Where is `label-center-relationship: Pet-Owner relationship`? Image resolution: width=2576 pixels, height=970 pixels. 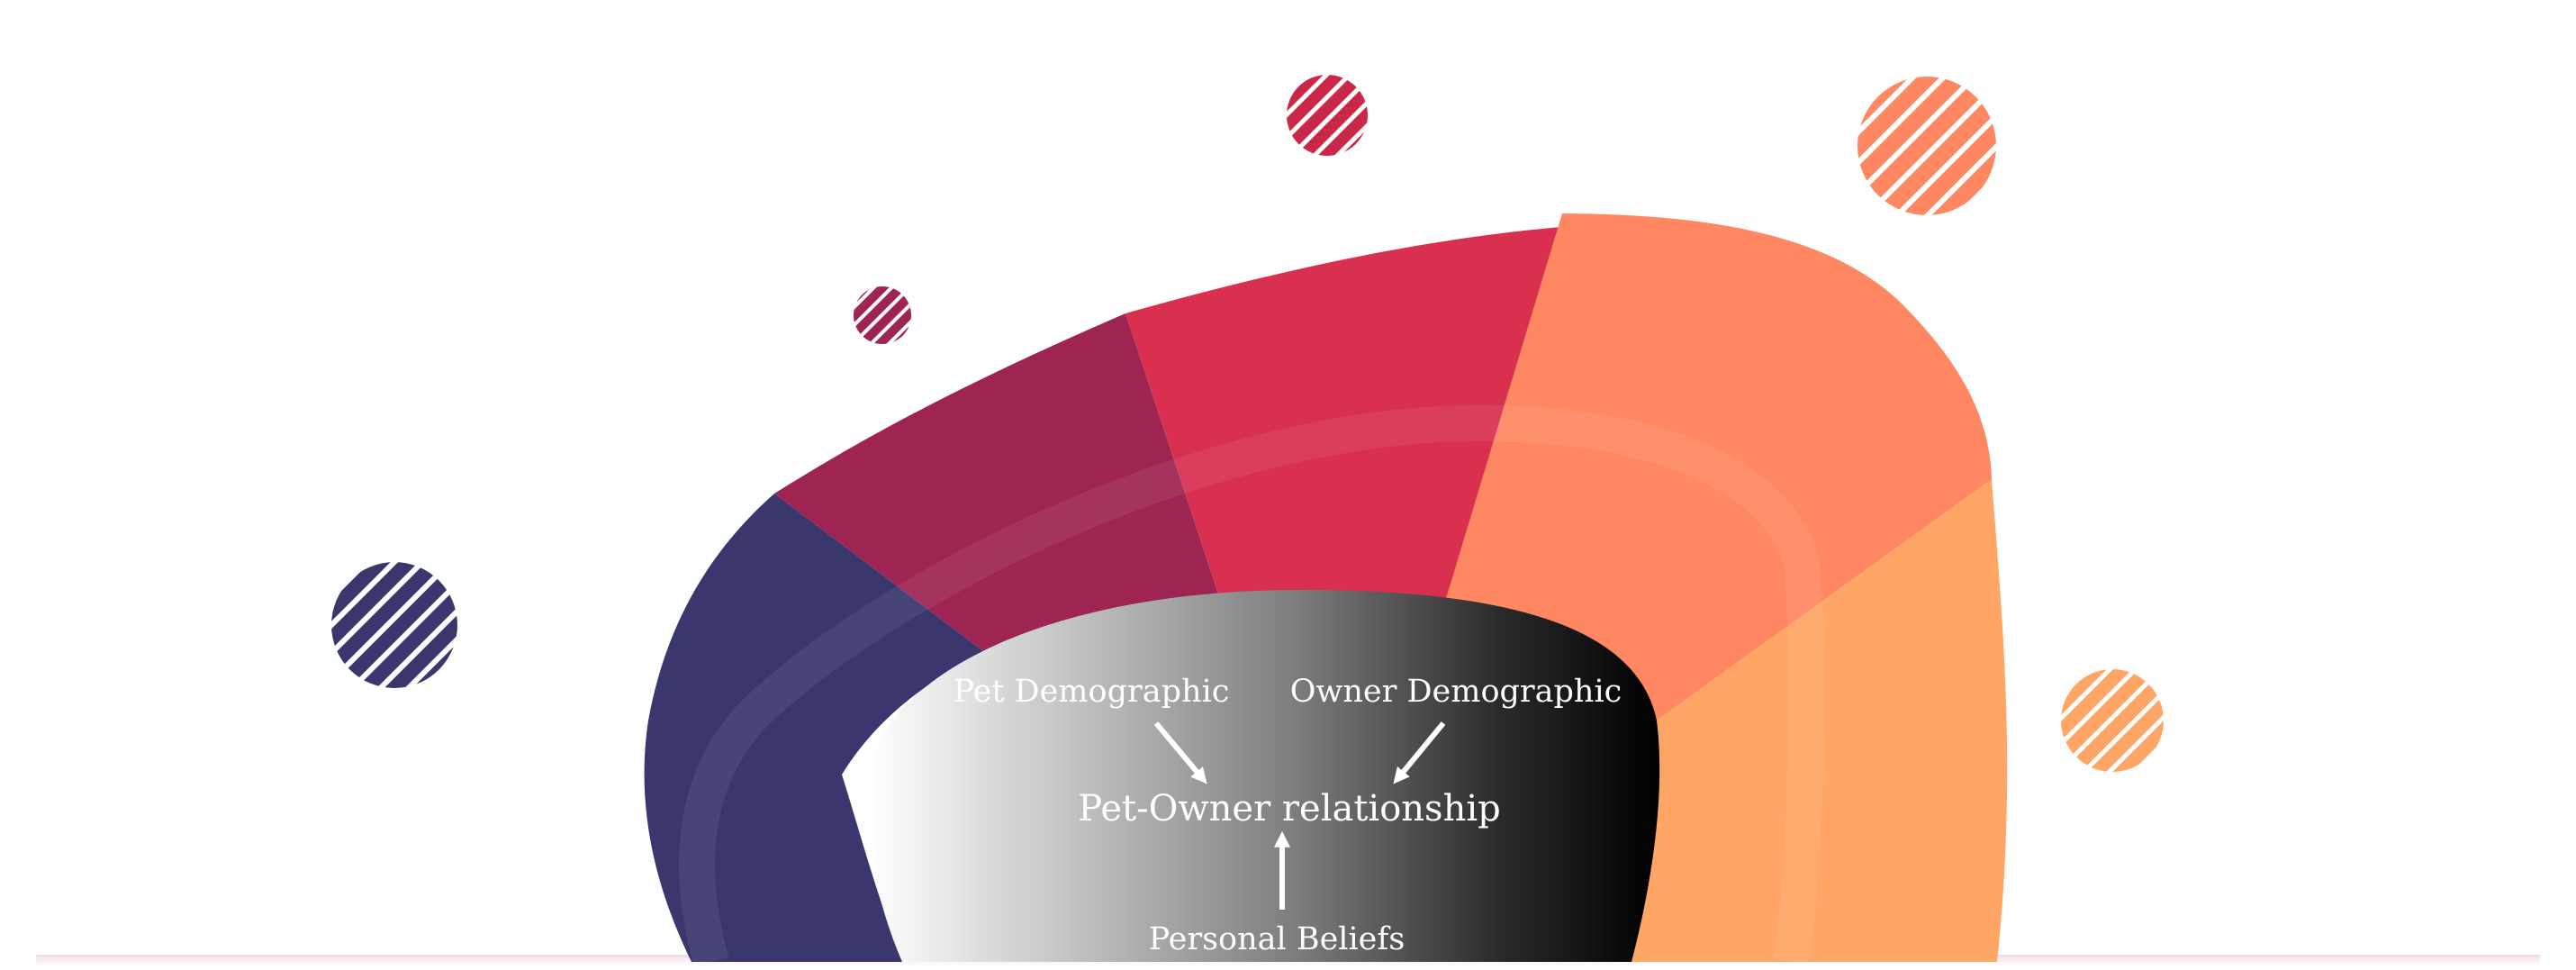 label-center-relationship: Pet-Owner relationship is located at coordinates (1289, 808).